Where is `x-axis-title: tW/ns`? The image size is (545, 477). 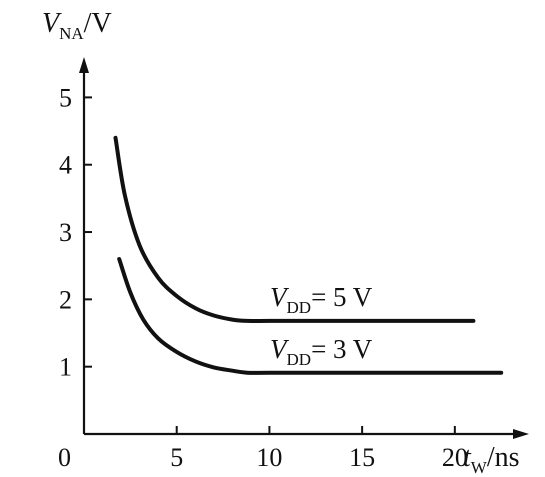 x-axis-title: tW/ns is located at coordinates (491, 459).